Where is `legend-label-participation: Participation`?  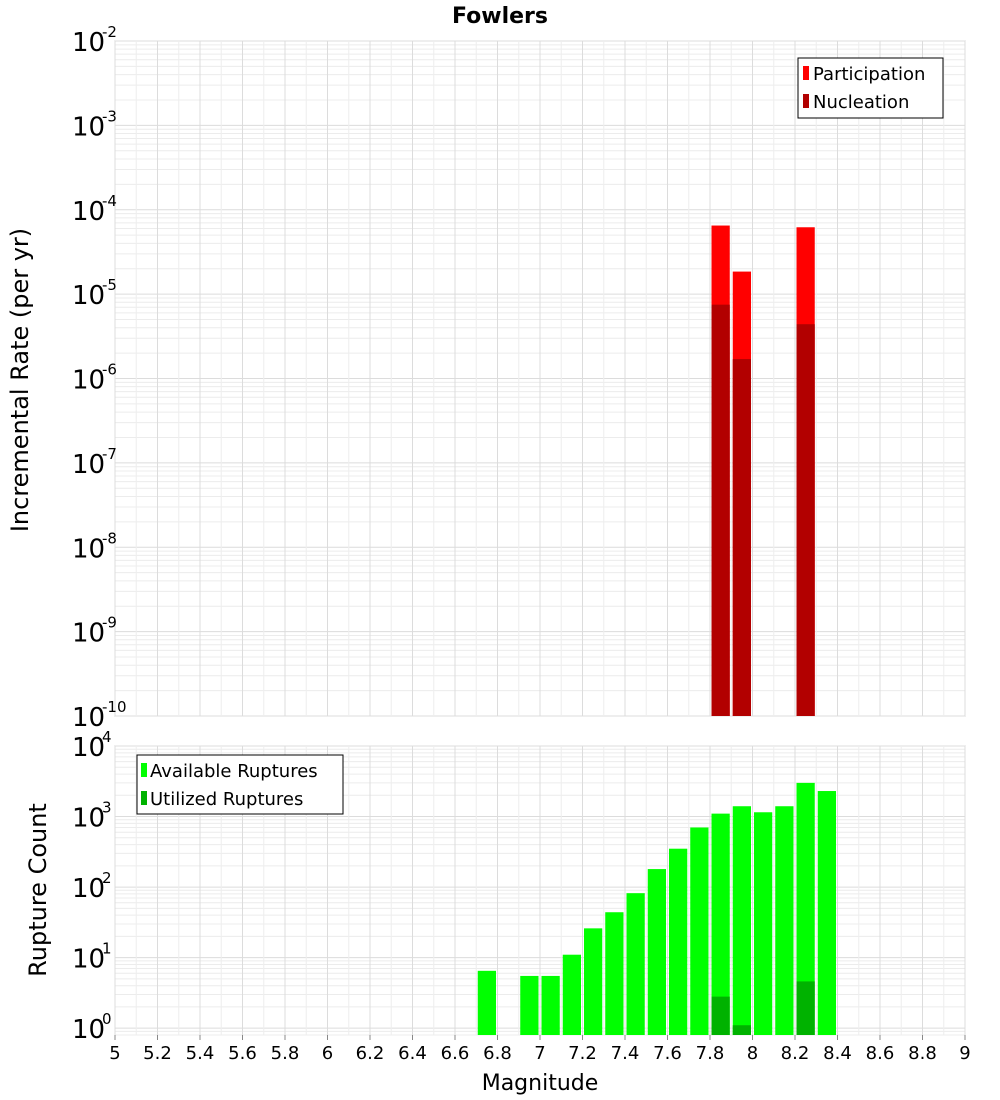 legend-label-participation: Participation is located at coordinates (869, 74).